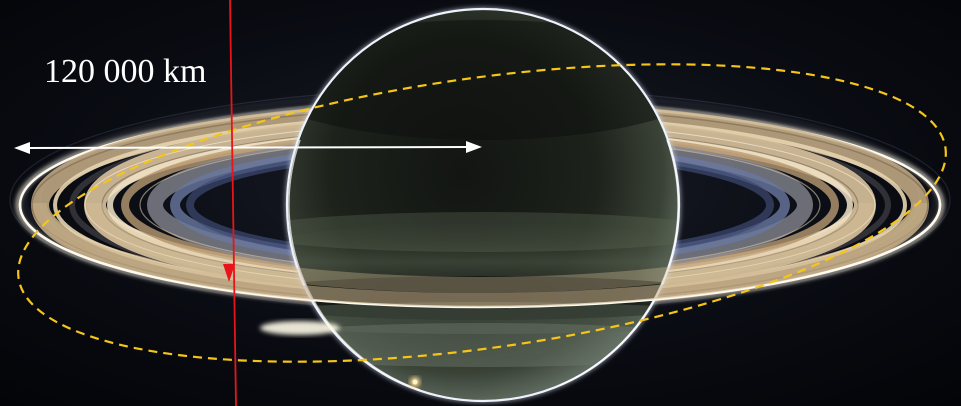 The image size is (961, 406). What do you see at coordinates (300, 328) in the screenshot?
I see `ring-flare` at bounding box center [300, 328].